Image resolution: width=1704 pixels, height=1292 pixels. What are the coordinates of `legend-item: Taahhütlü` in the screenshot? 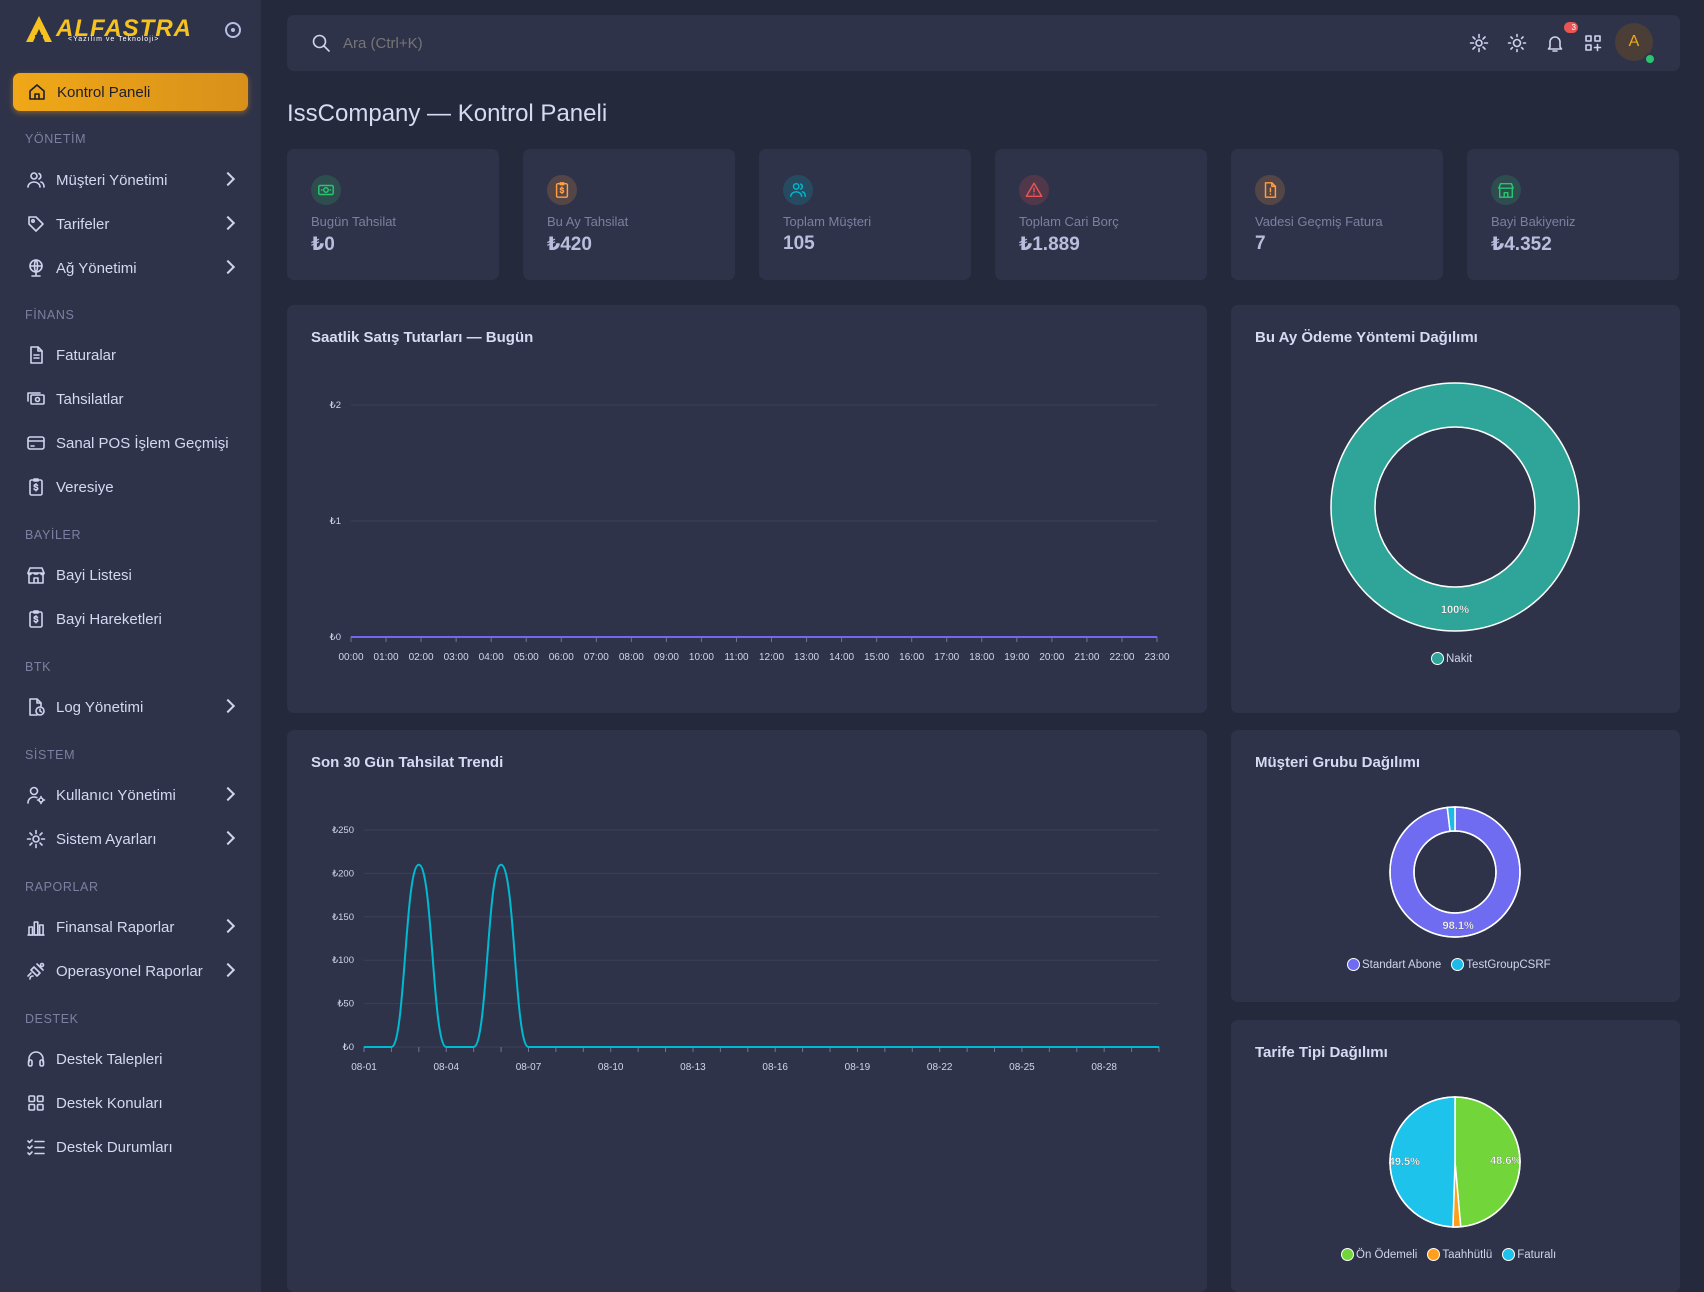 It's located at (1459, 1254).